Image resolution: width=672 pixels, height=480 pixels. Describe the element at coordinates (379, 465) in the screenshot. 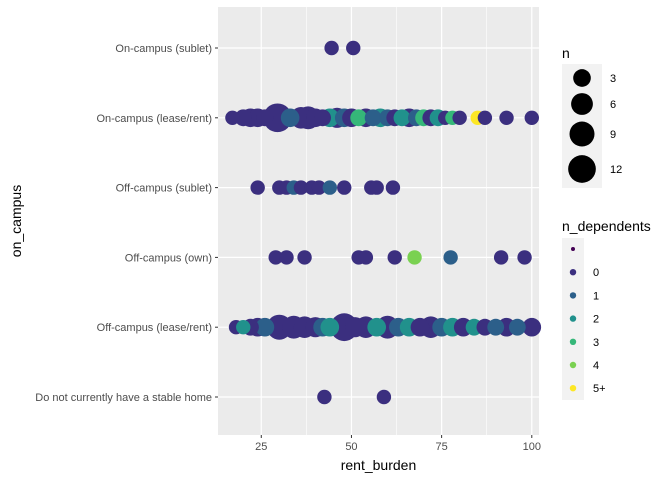

I see `x-axis-title: rent_burden` at that location.